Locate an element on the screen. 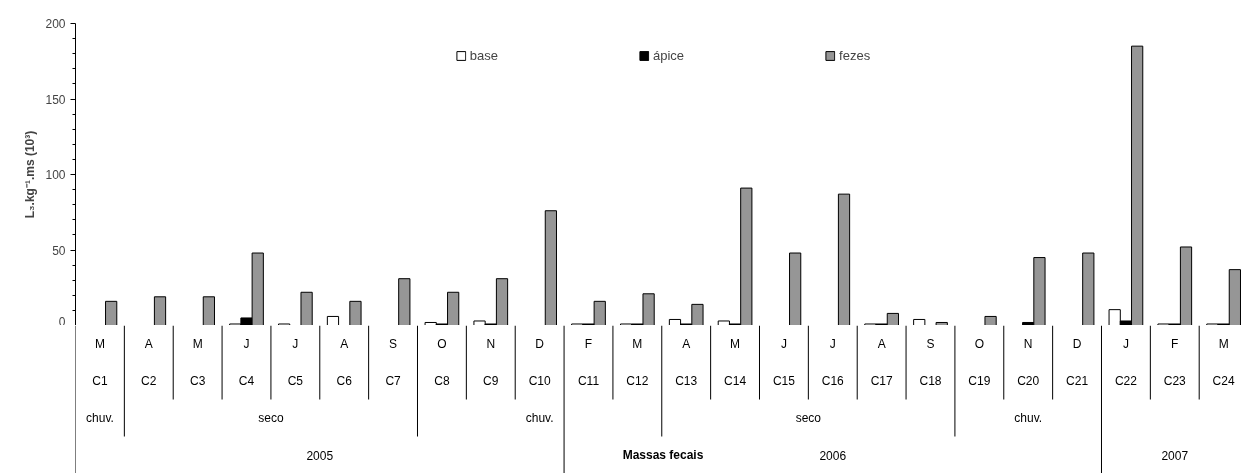 This screenshot has height=473, width=1252. x-tick-label: C6 is located at coordinates (344, 381).